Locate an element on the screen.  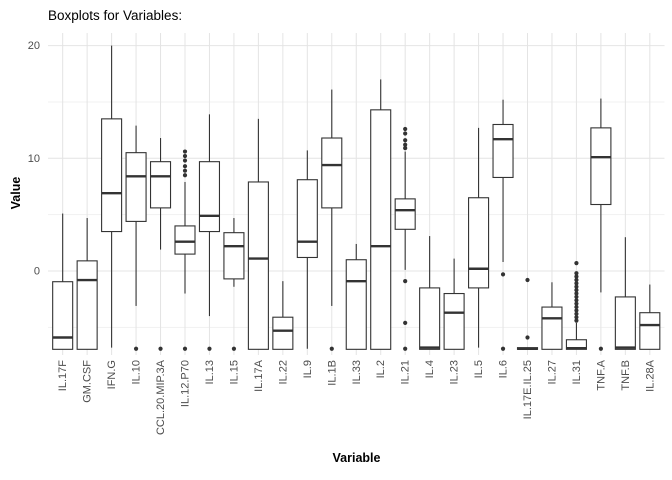
box-IFN.G is located at coordinates (112, 175).